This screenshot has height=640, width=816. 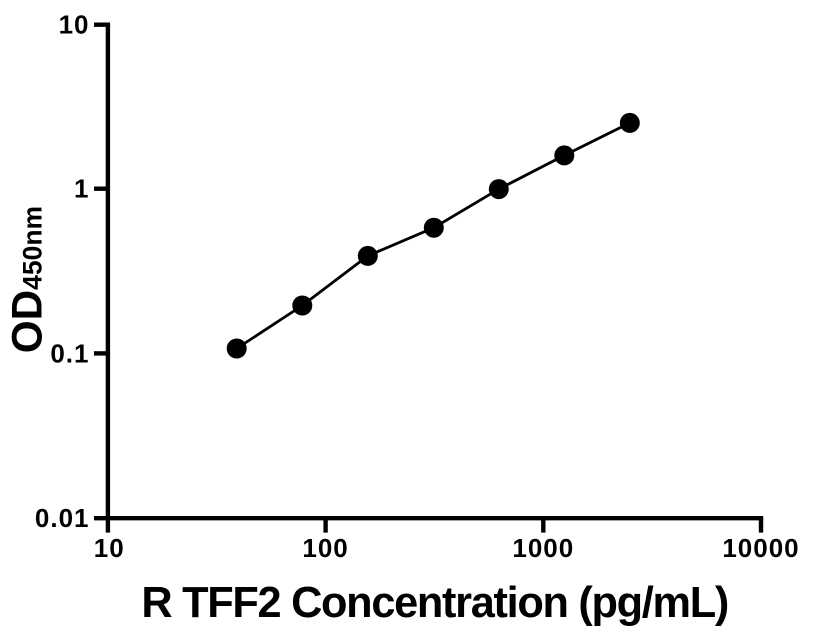 What do you see at coordinates (760, 548) in the screenshot?
I see `svg-text: 10000` at bounding box center [760, 548].